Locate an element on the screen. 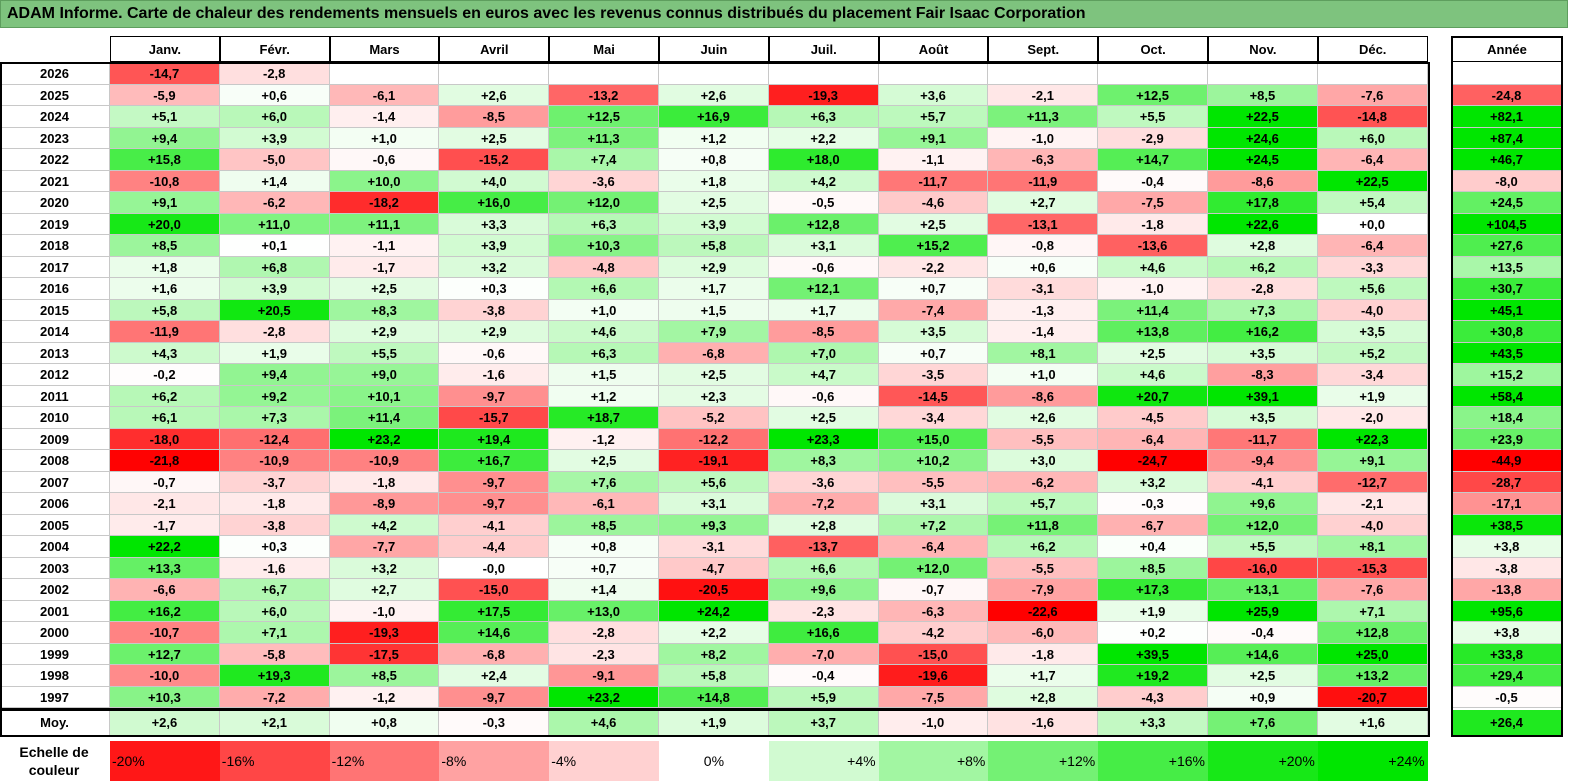 The height and width of the screenshot is (783, 1570). heatmap-cell: -3,6 is located at coordinates (604, 181).